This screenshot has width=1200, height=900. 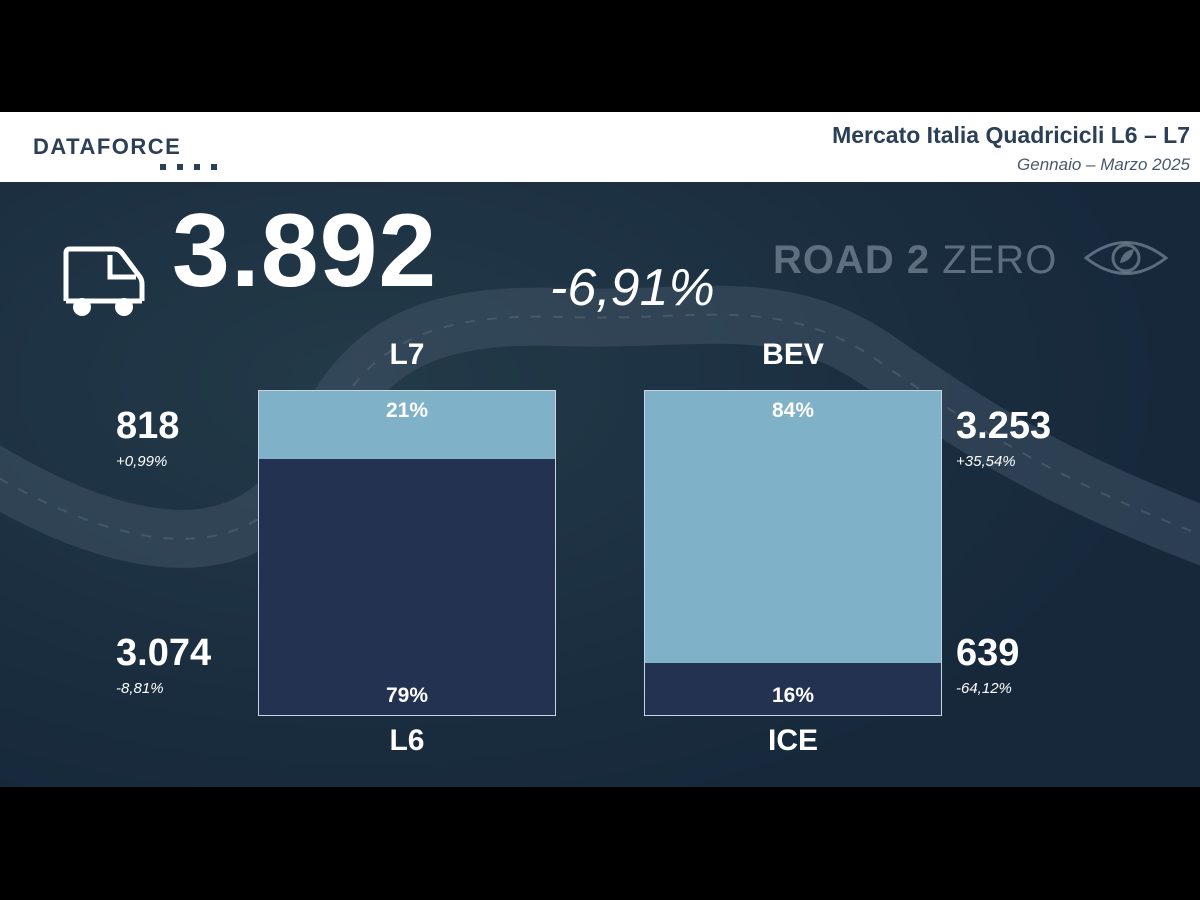 What do you see at coordinates (1004, 426) in the screenshot?
I see `bev-units: 3.253` at bounding box center [1004, 426].